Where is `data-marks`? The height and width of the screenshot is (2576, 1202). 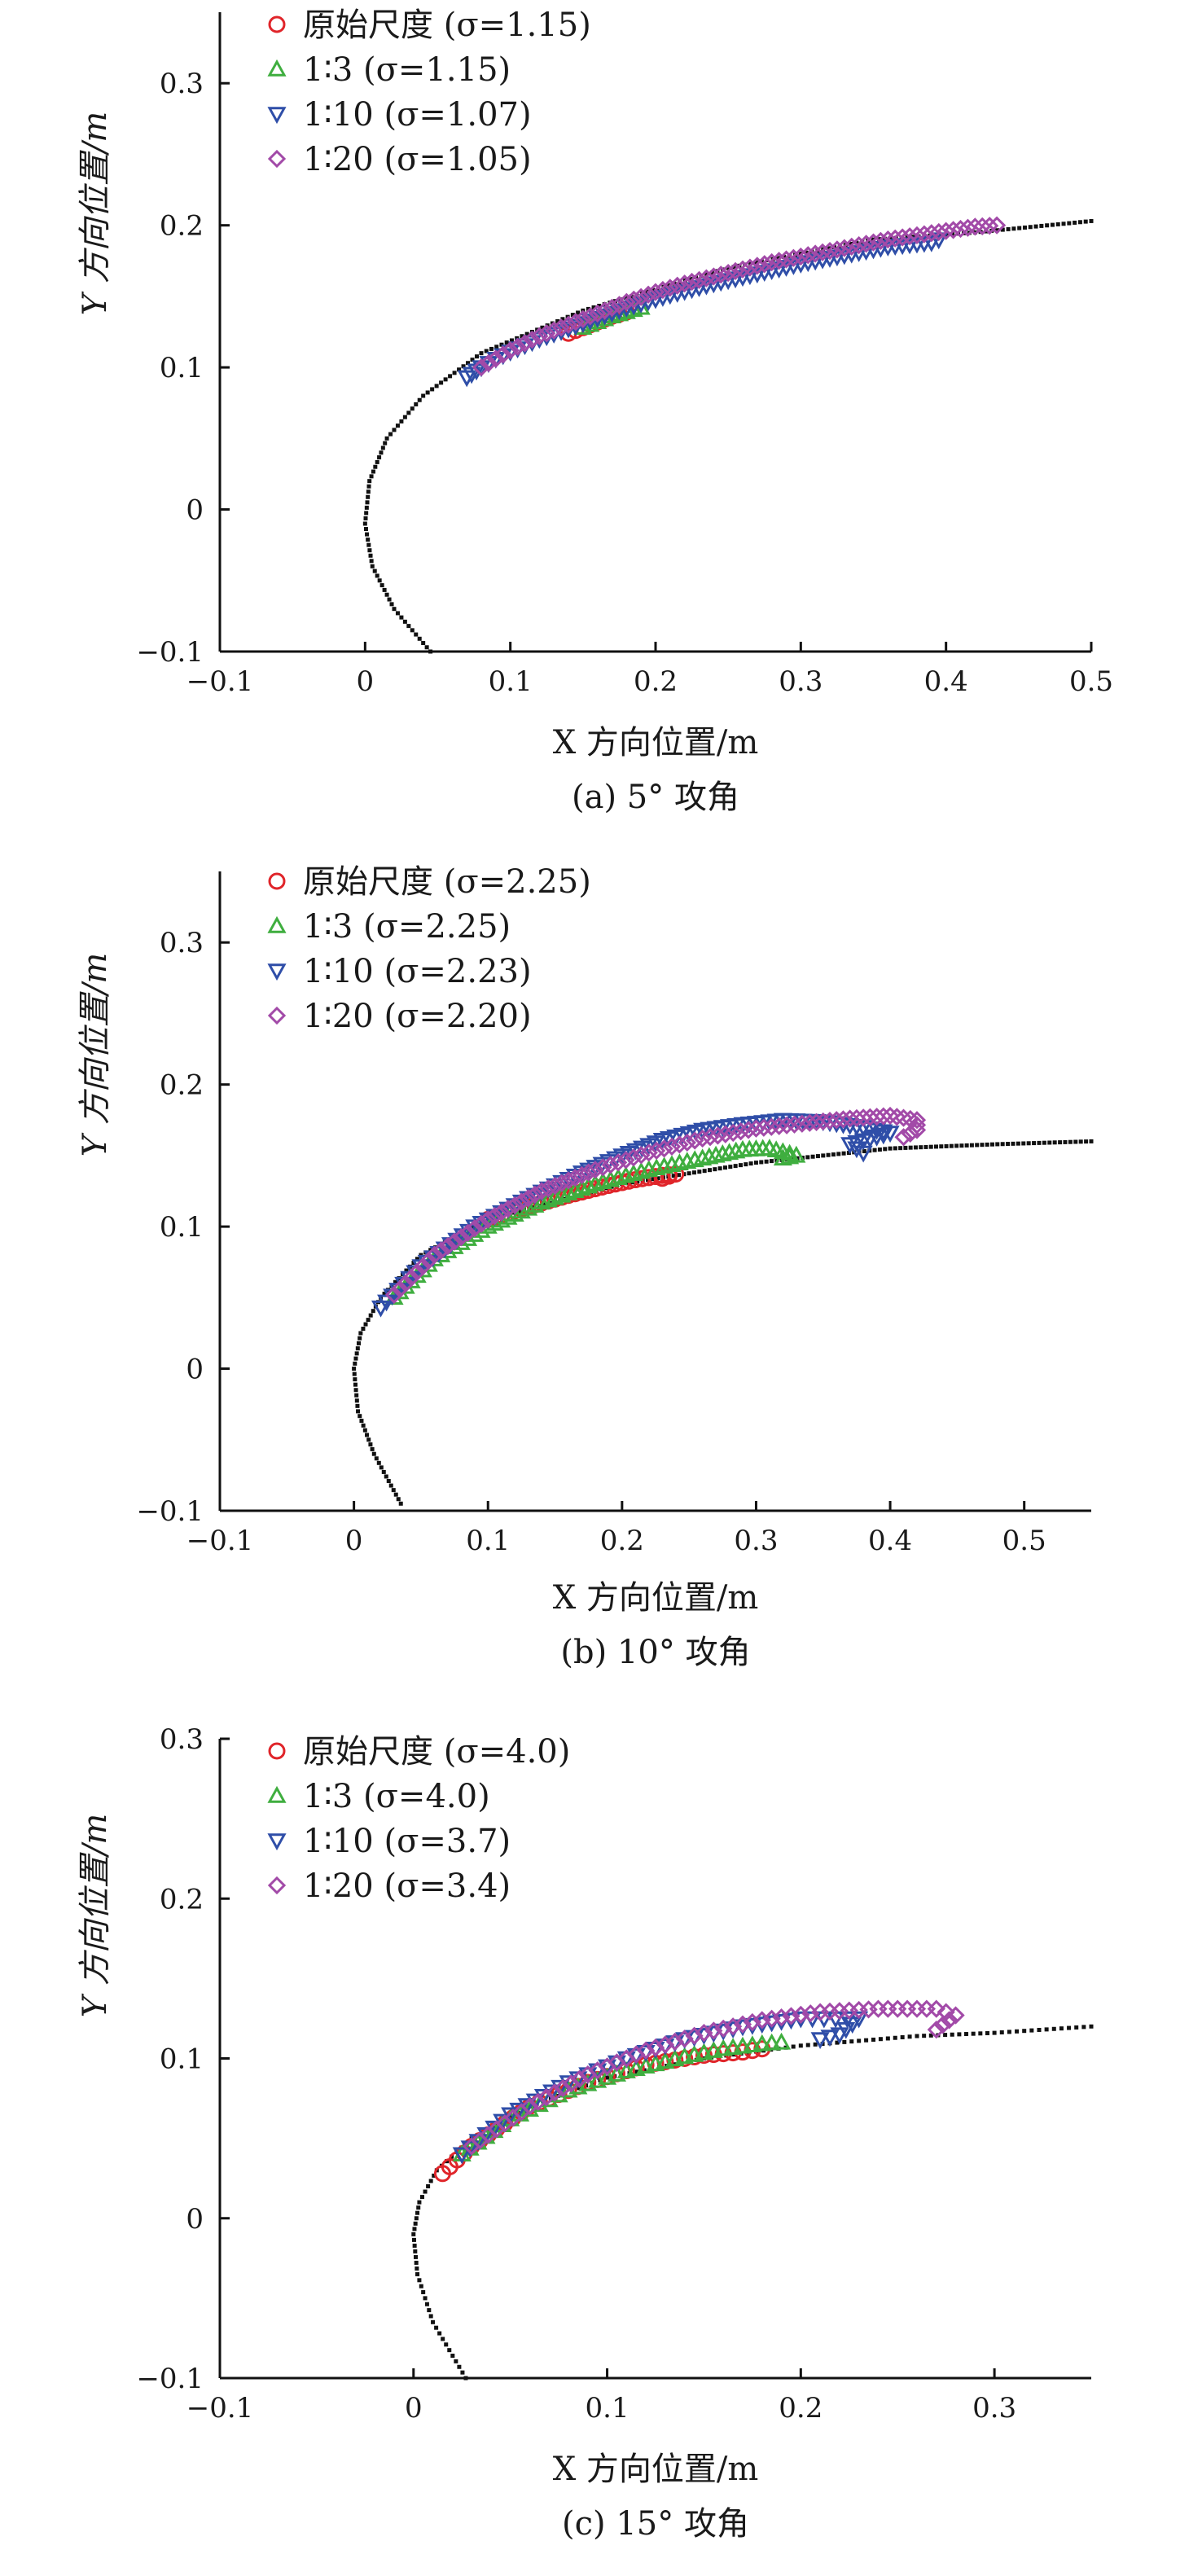 data-marks is located at coordinates (728, 435).